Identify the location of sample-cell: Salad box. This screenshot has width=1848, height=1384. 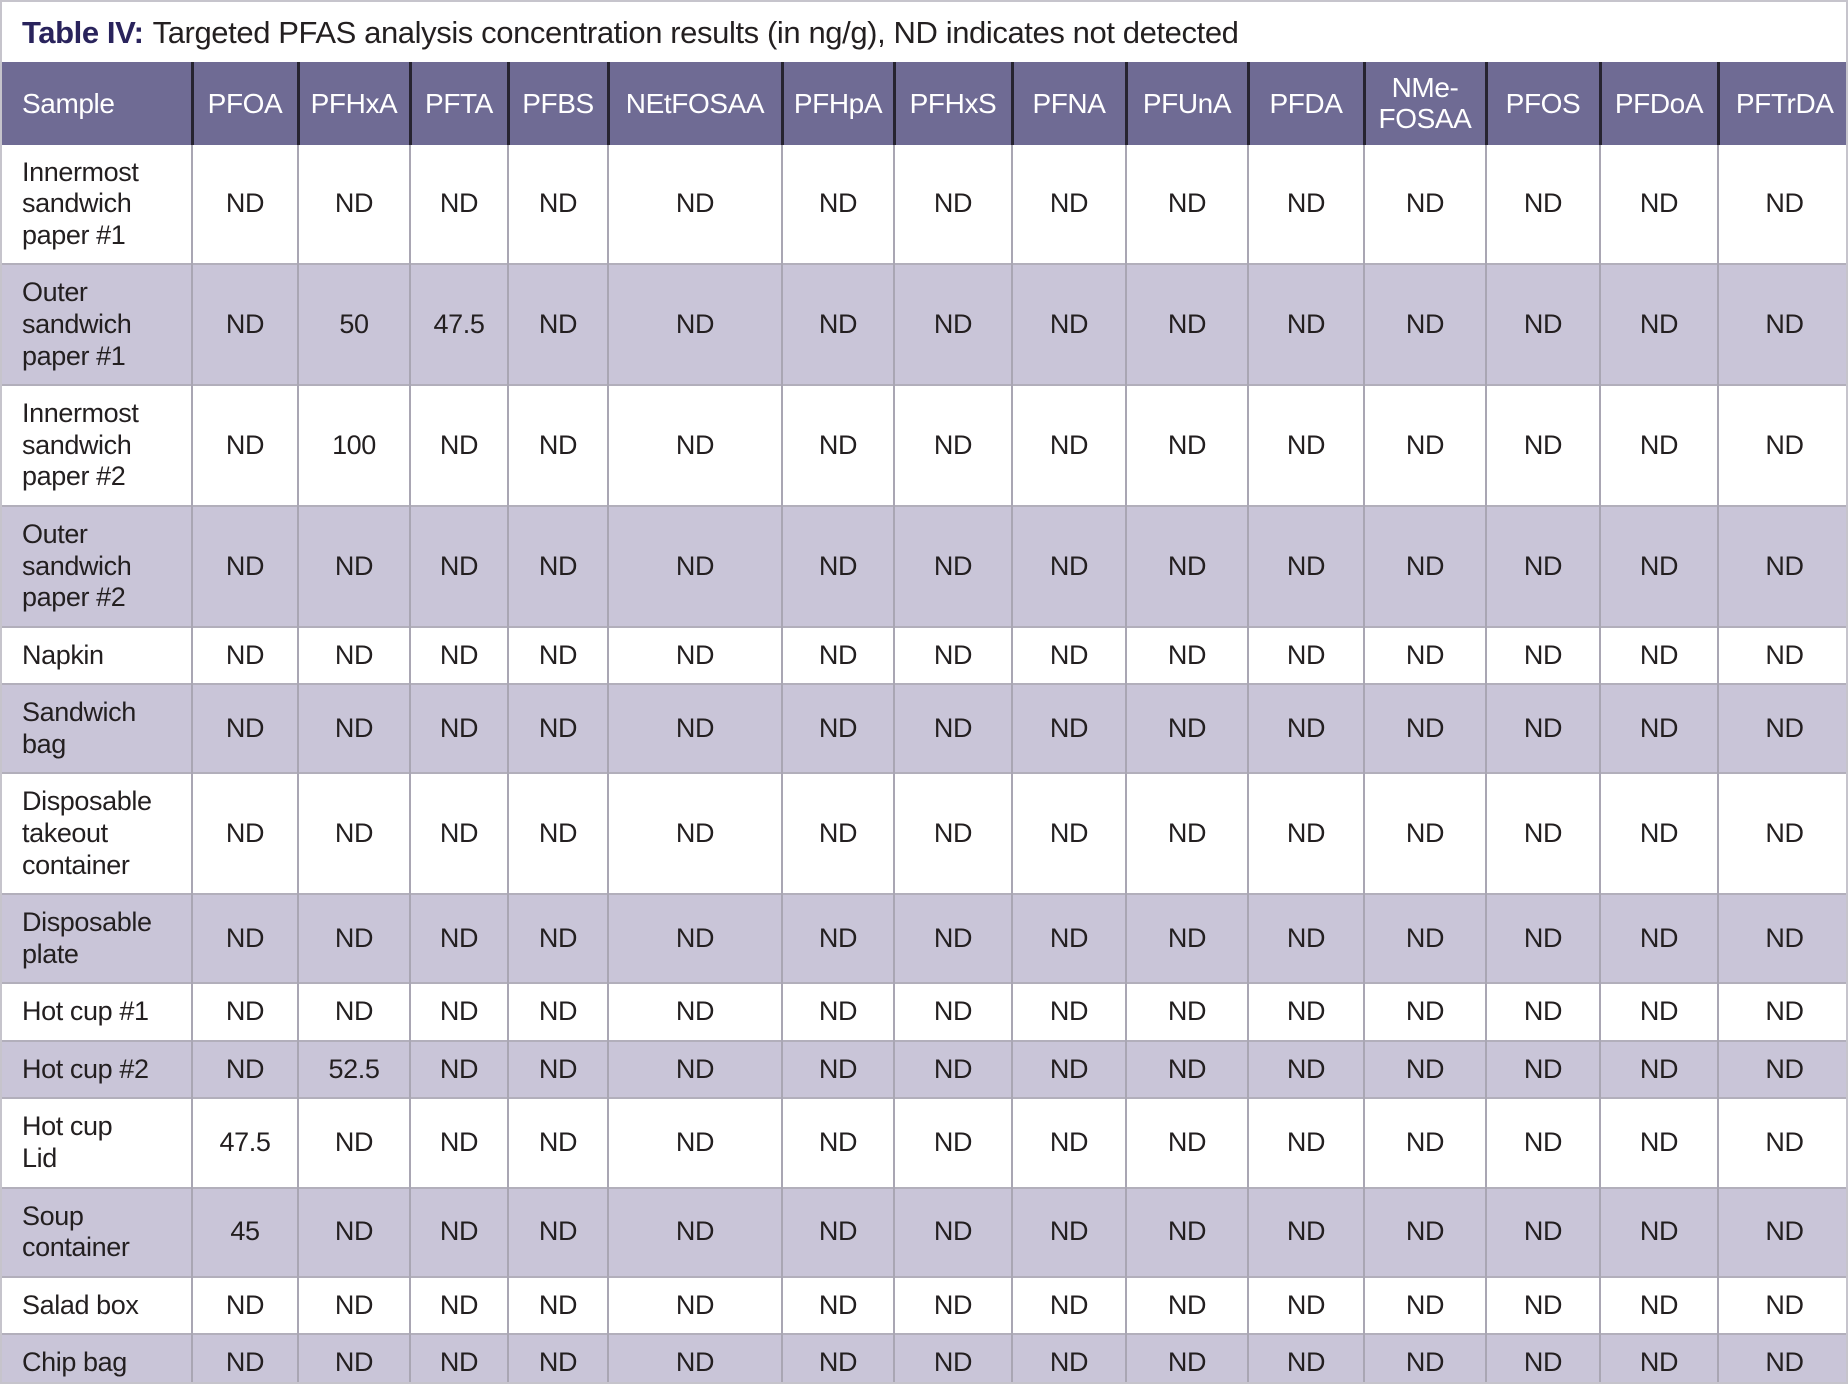
(97, 1305).